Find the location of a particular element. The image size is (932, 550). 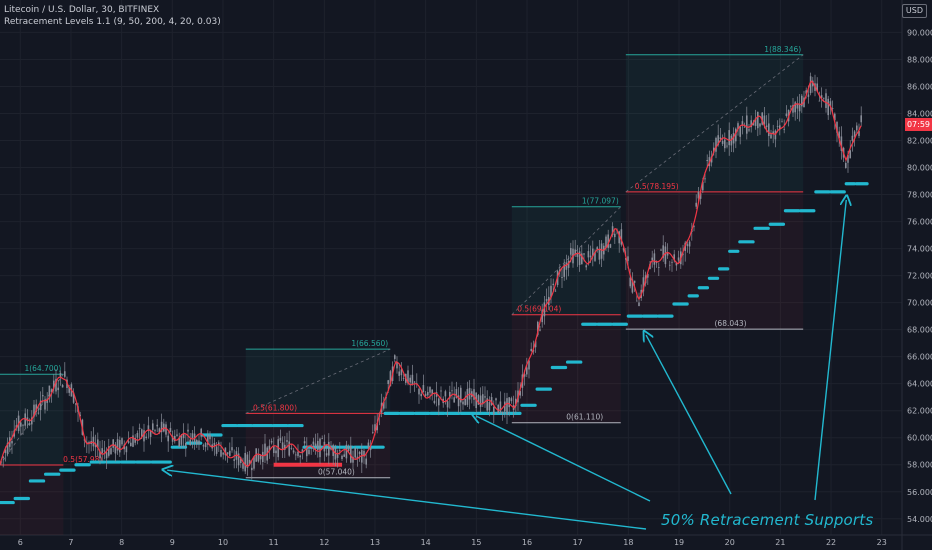

currency-label: USD is located at coordinates (914, 11).